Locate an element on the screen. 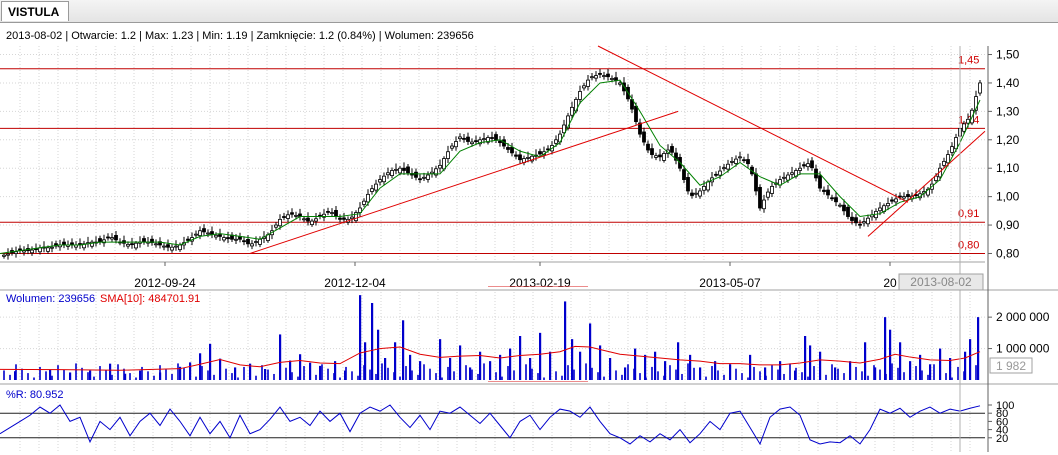 This screenshot has height=455, width=1058. x-tick-label: 2012-12-04 is located at coordinates (355, 283).